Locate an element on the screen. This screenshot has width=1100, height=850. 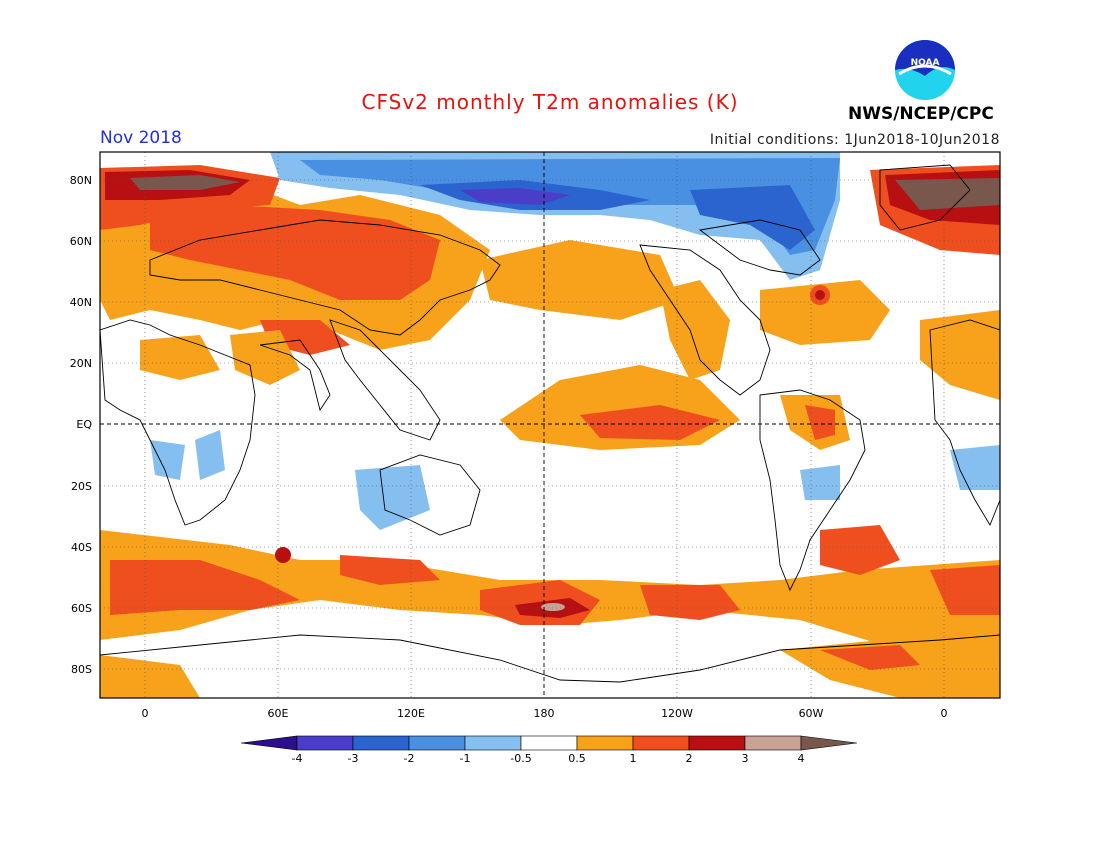
colorbar-label: 1 is located at coordinates (633, 758).